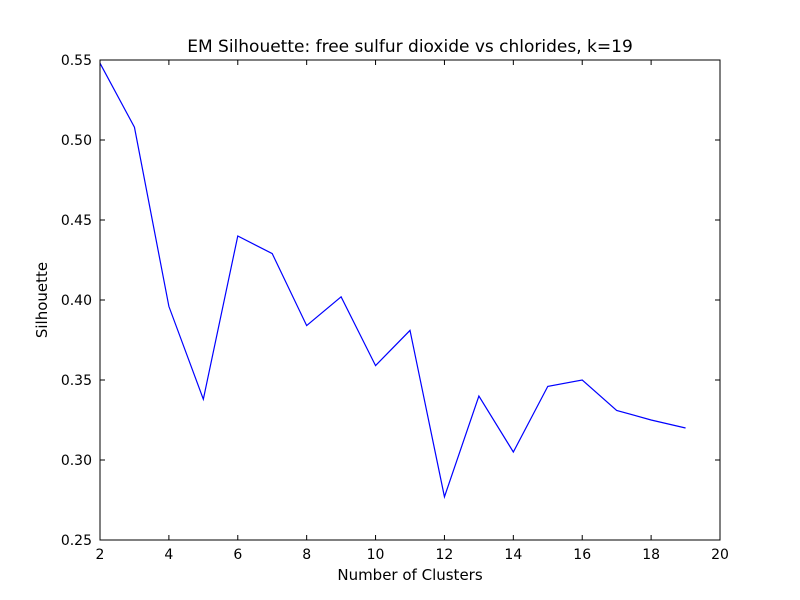  Describe the element at coordinates (445, 555) in the screenshot. I see `x-tick-label: 12` at that location.